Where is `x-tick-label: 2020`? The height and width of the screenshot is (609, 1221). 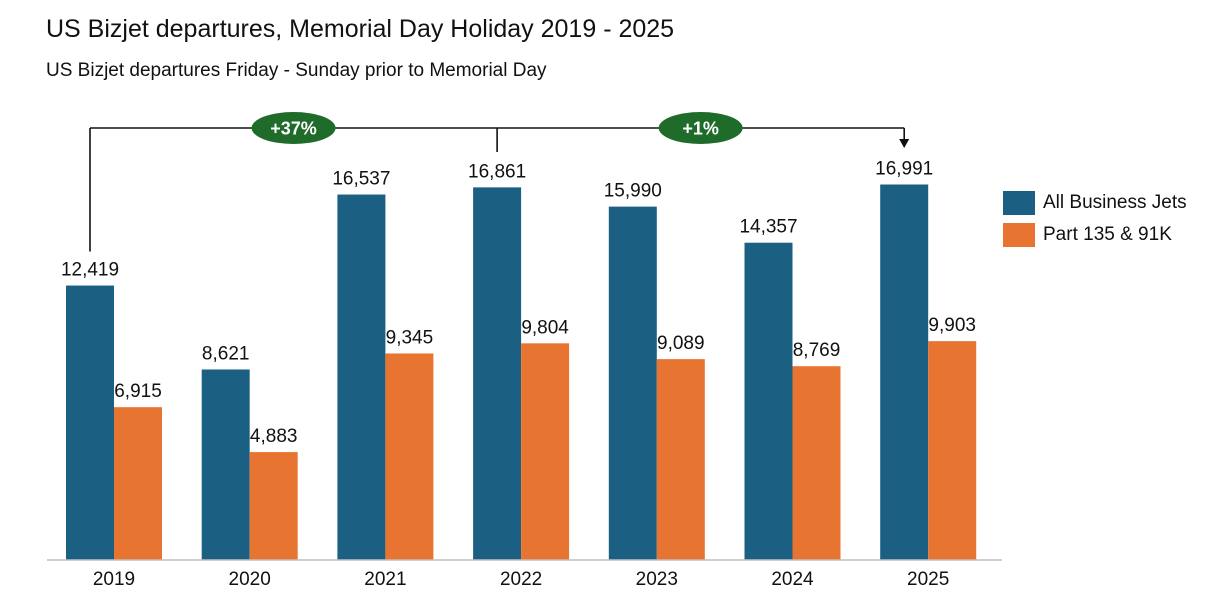 x-tick-label: 2020 is located at coordinates (250, 579).